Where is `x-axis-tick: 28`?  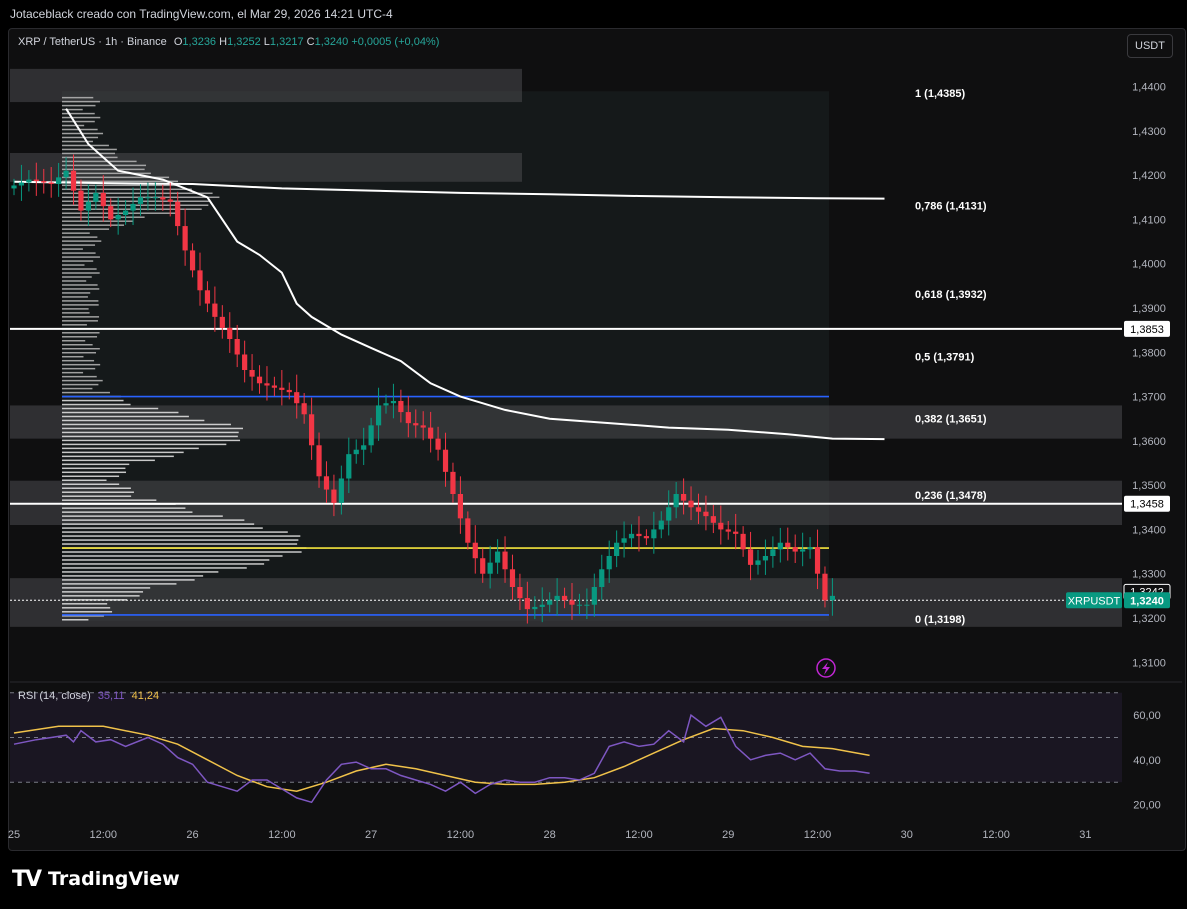
x-axis-tick: 28 is located at coordinates (550, 835).